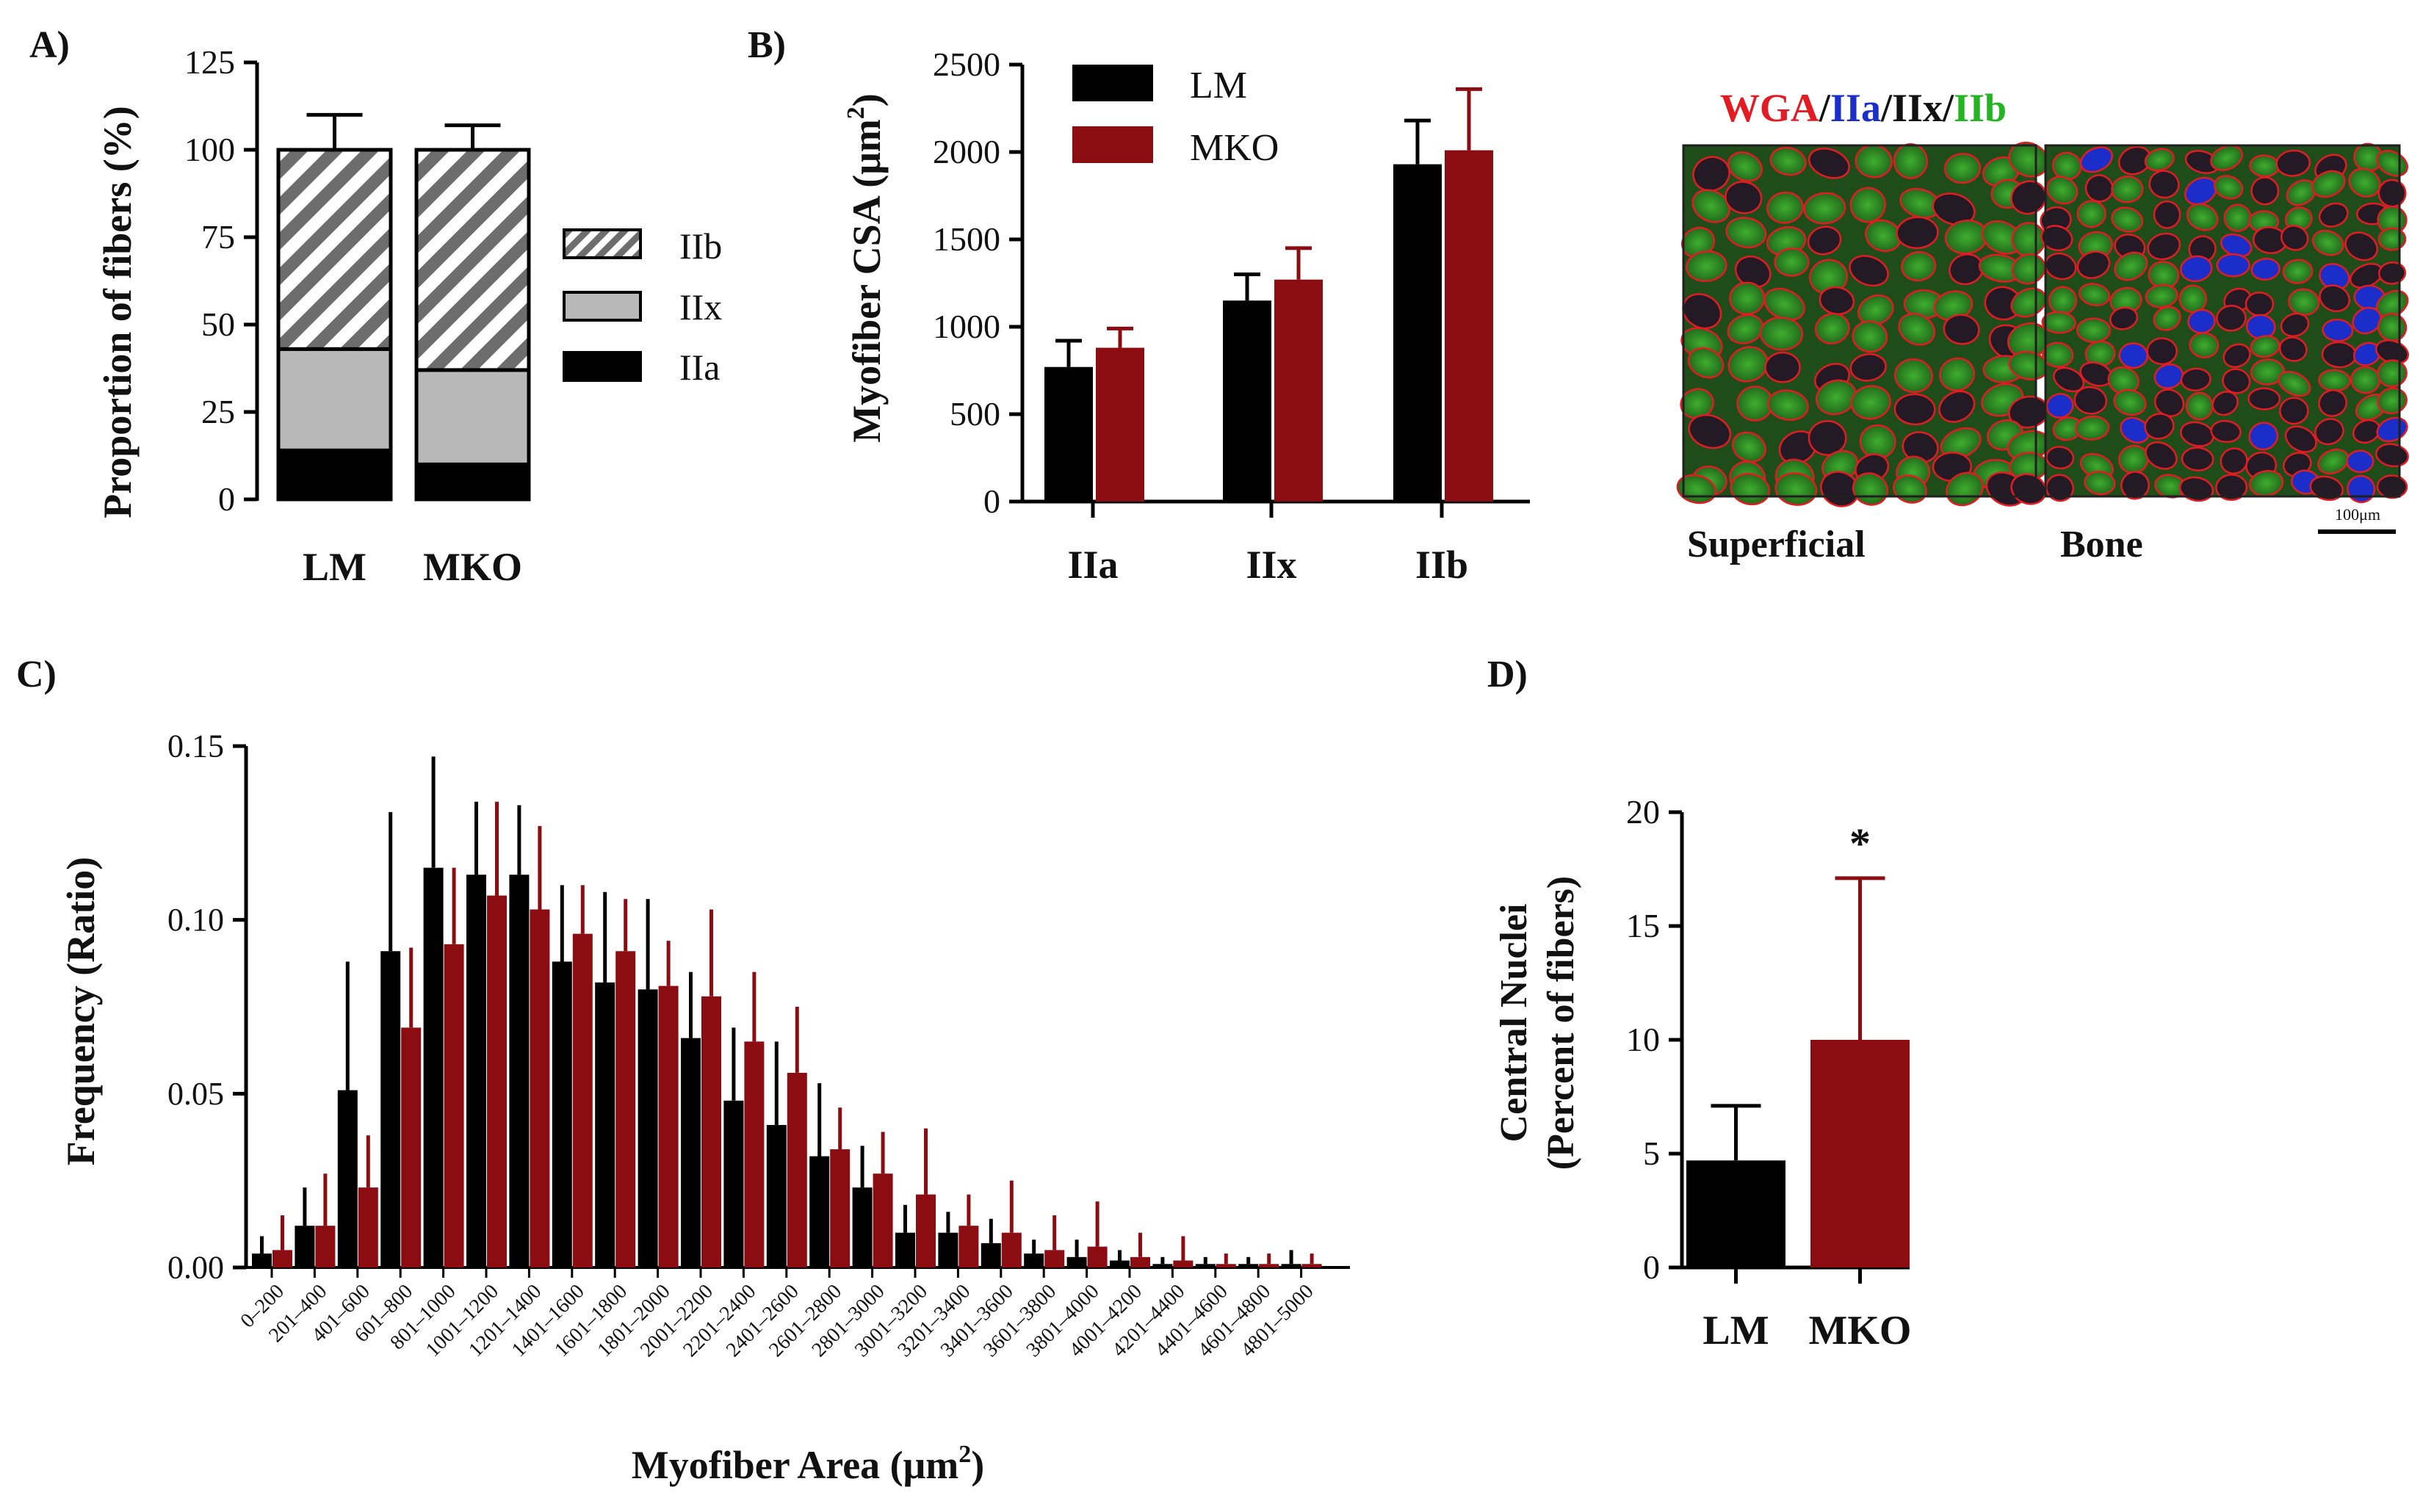 This screenshot has width=2423, height=1512. I want to click on panel-b-bars, so click(1268, 303).